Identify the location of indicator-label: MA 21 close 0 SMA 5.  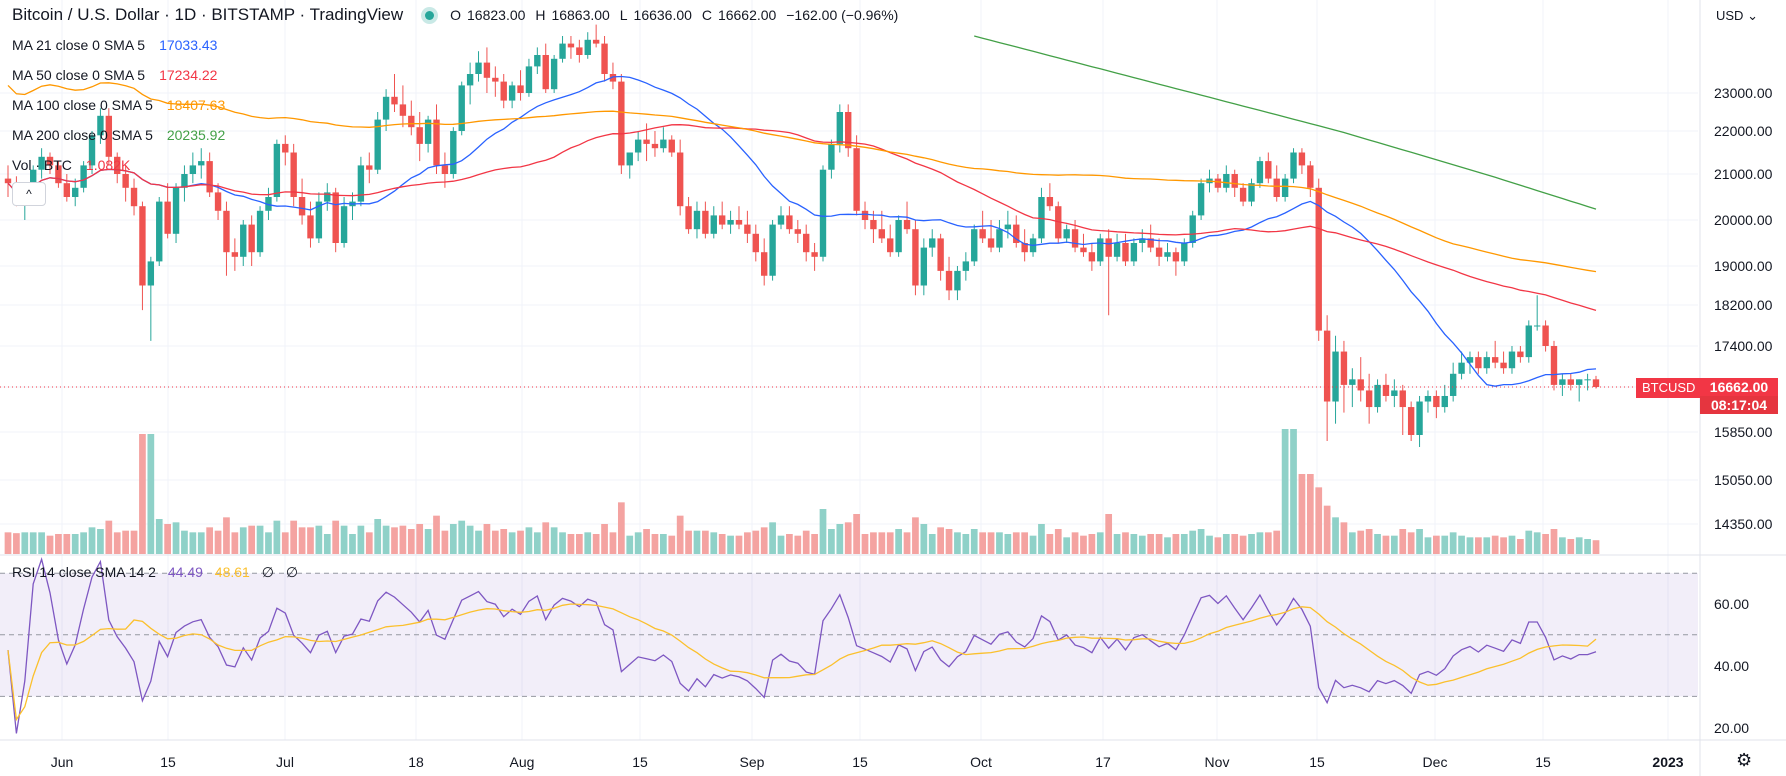
(79, 45).